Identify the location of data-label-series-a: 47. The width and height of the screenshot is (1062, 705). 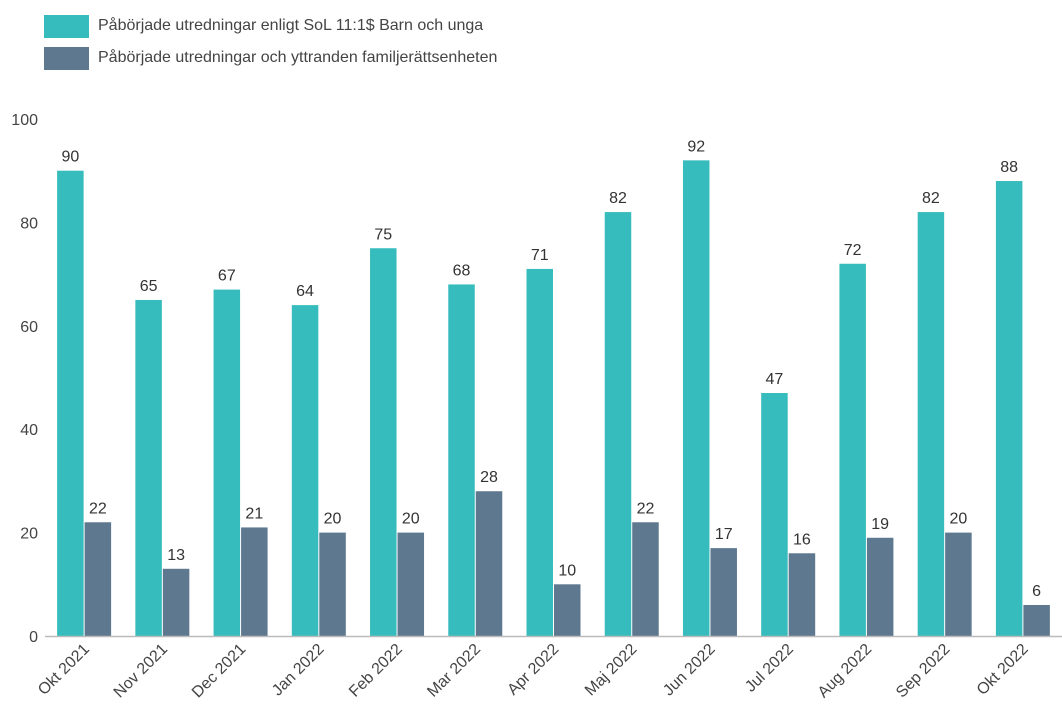
(775, 379).